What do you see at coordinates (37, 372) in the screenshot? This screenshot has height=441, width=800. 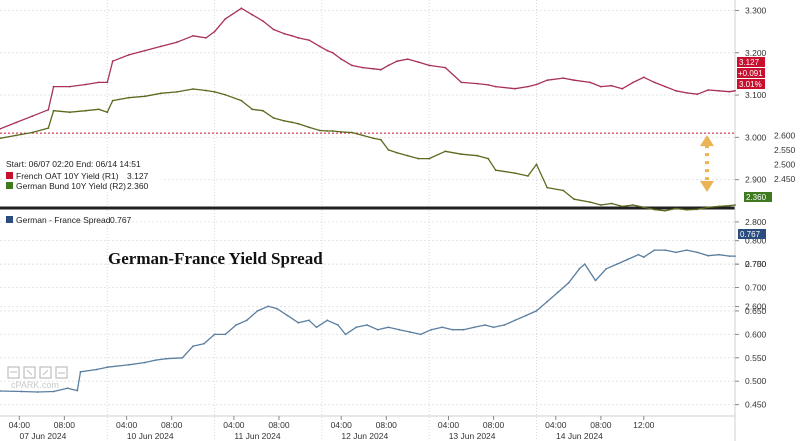 I see `watermark-logo-icon` at bounding box center [37, 372].